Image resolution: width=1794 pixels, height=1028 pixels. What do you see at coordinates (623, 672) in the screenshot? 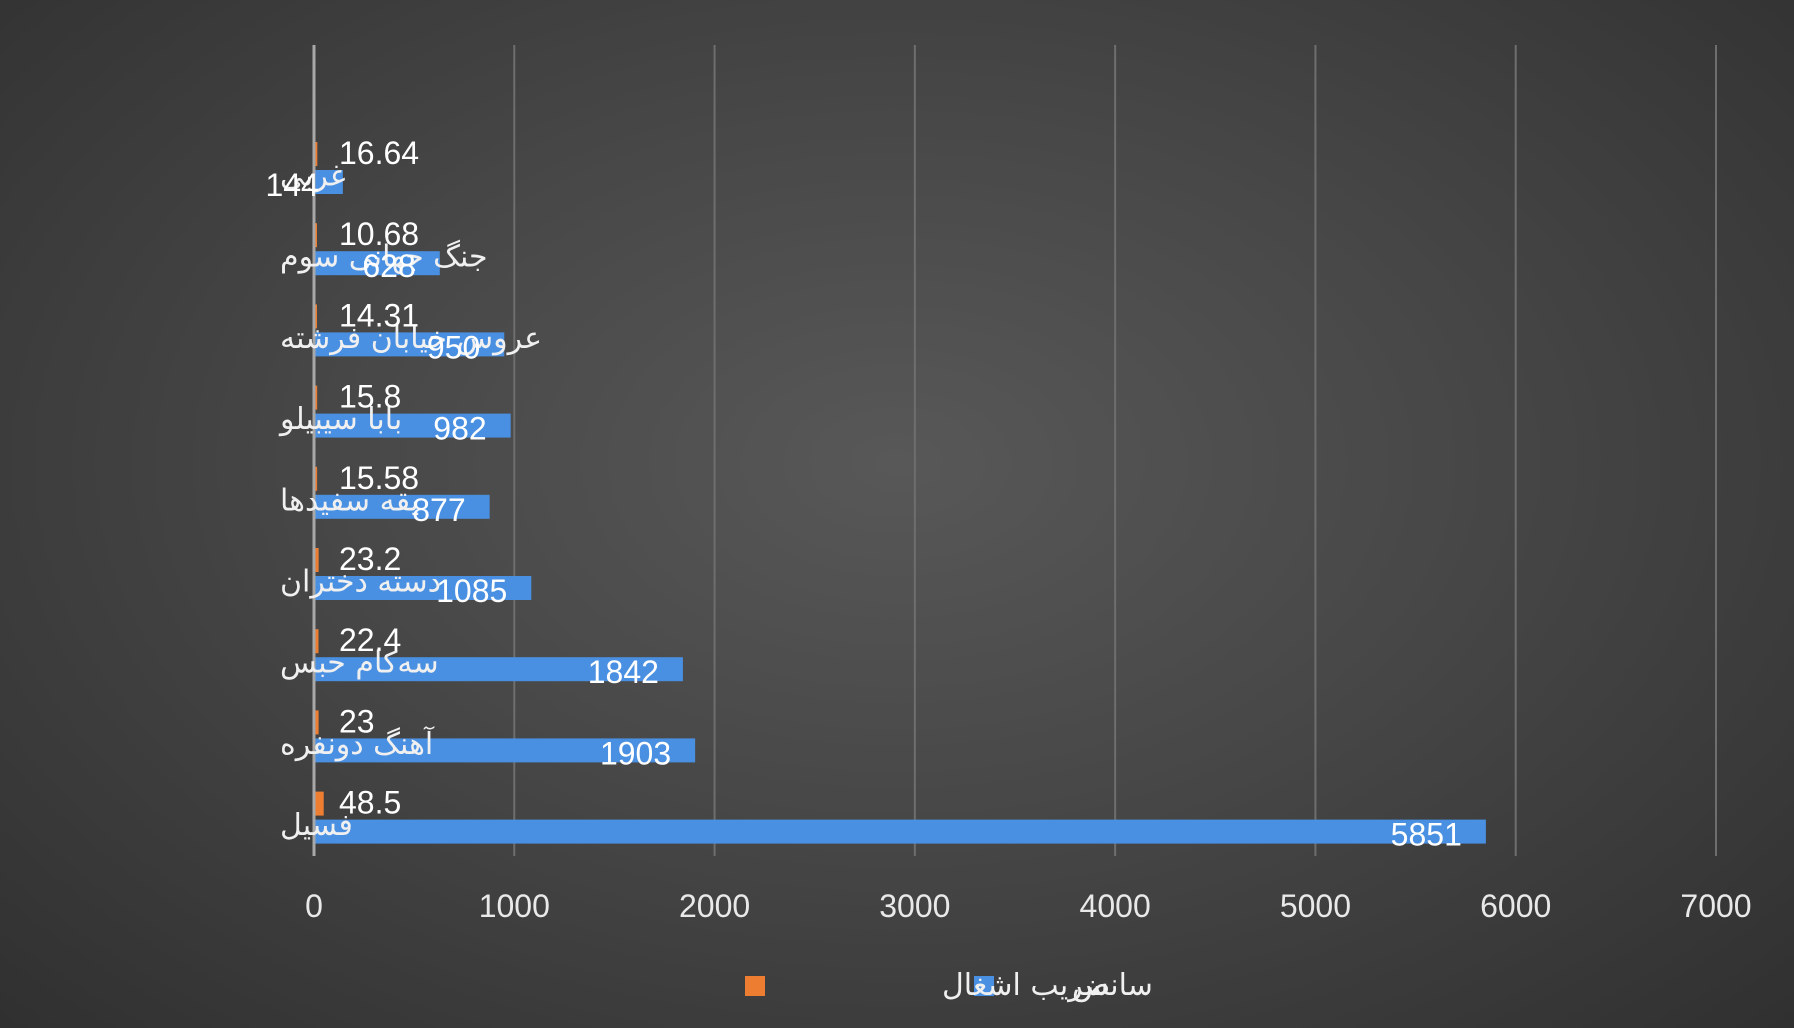
I see `data-label-sessions: 1842` at bounding box center [623, 672].